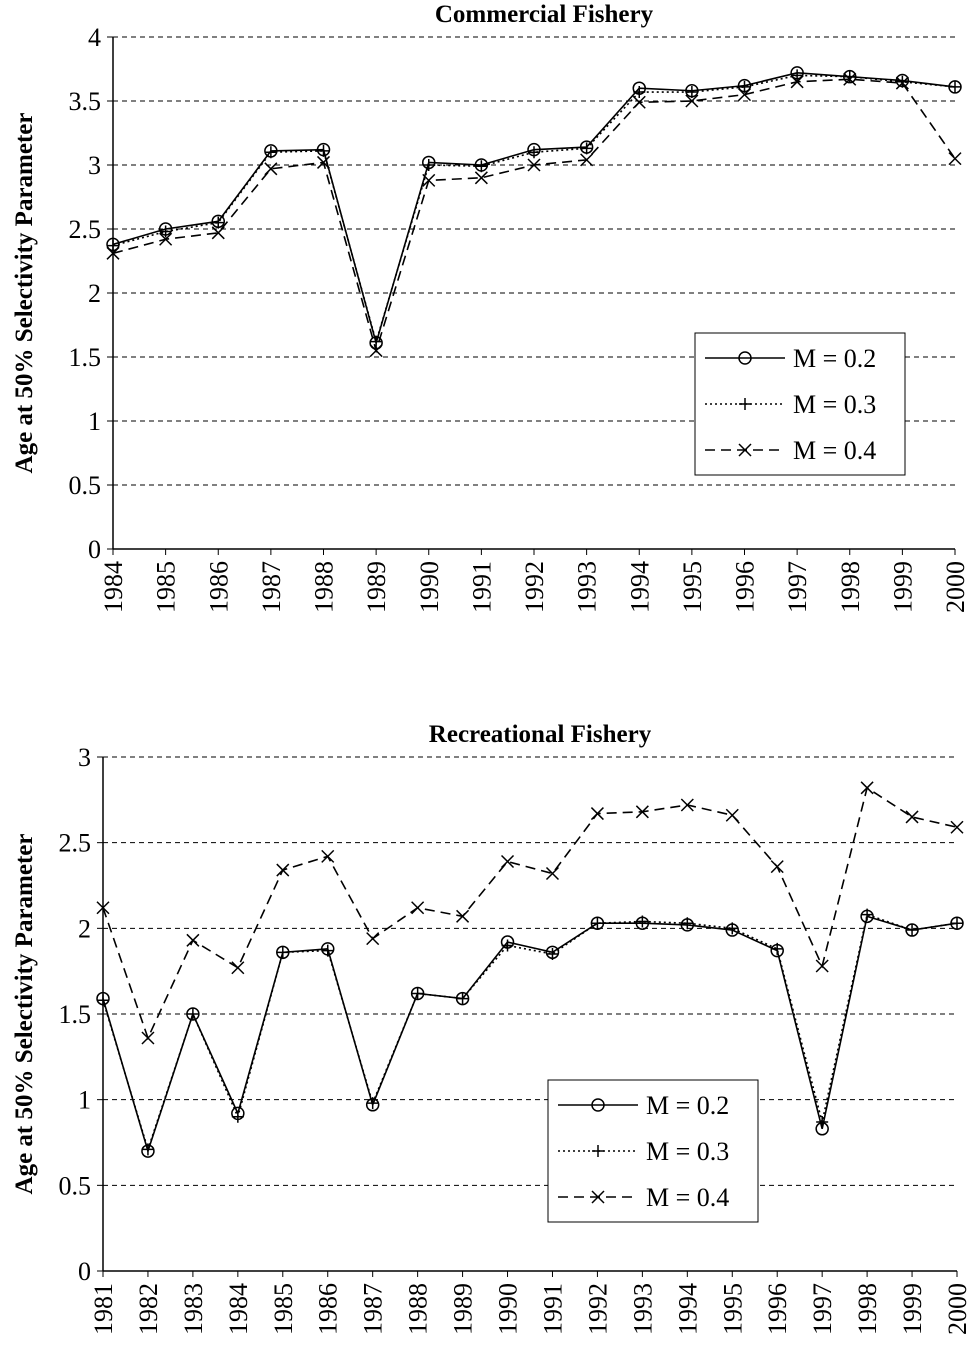 This screenshot has height=1367, width=969. Describe the element at coordinates (94, 549) in the screenshot. I see `y-tick-label: 0` at that location.